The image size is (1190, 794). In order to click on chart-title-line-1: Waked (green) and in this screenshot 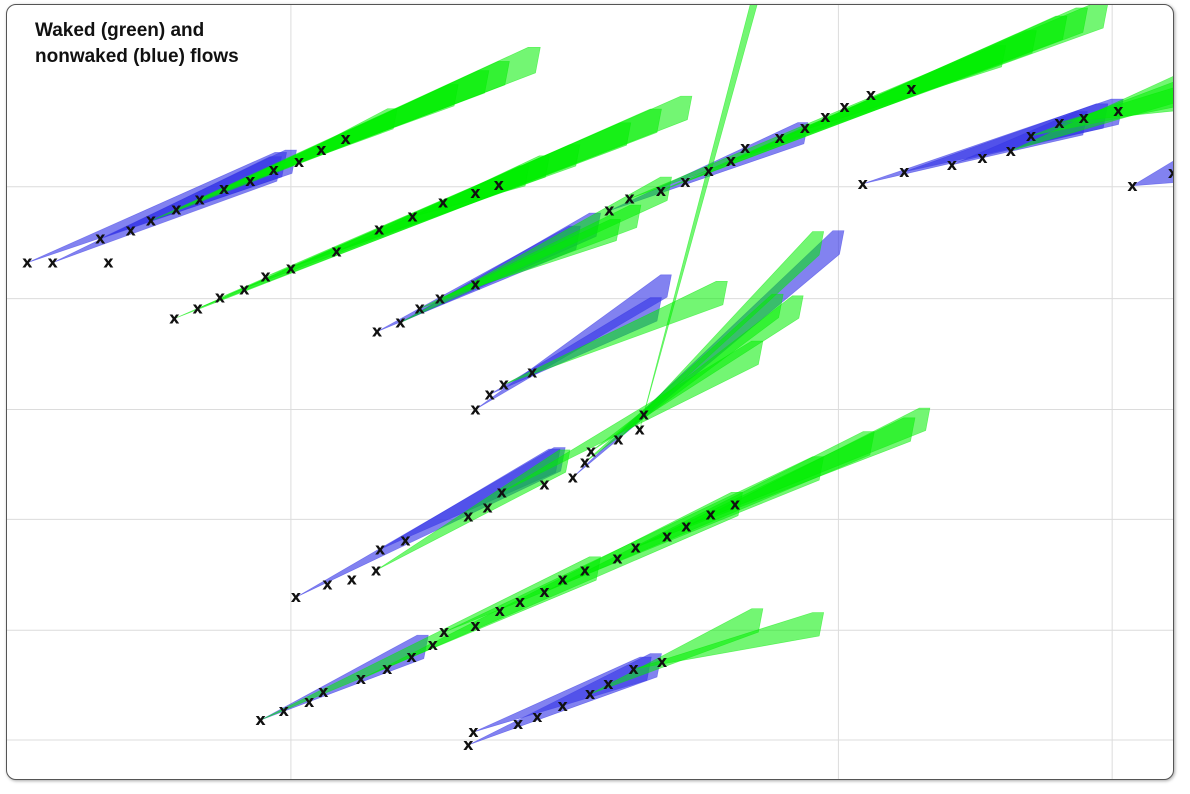, I will do `click(120, 30)`.